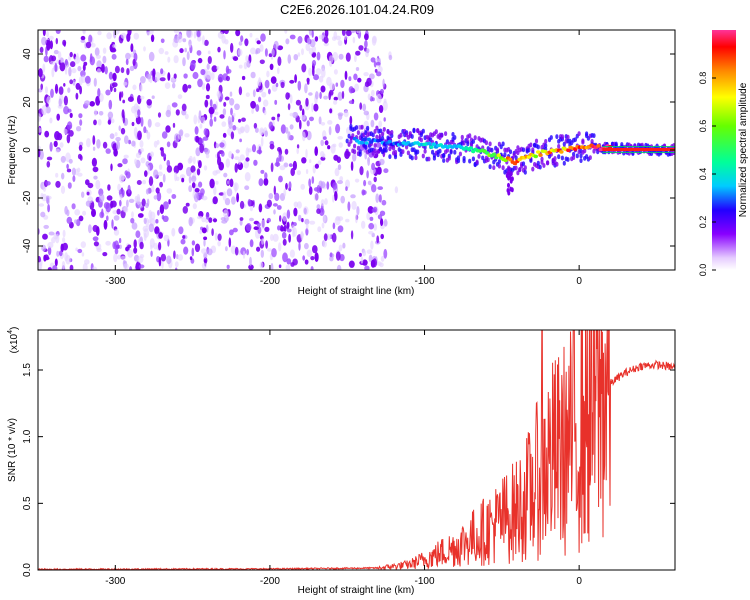  What do you see at coordinates (508, 185) in the screenshot?
I see `ridge-dip` at bounding box center [508, 185].